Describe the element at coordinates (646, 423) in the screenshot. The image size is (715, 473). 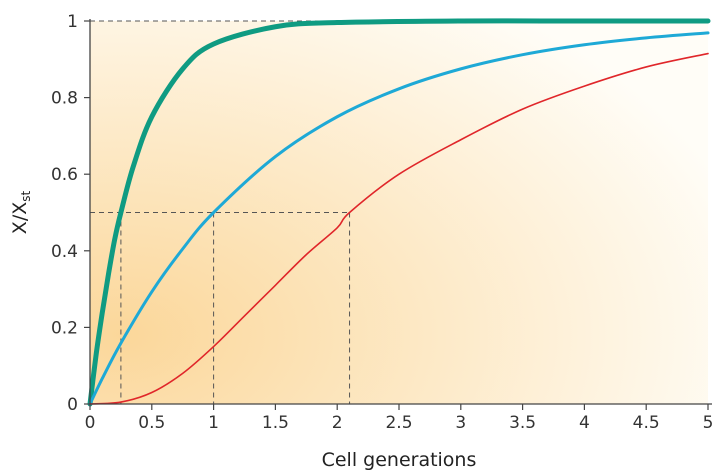
I see `x-tick-label: 4.5` at that location.